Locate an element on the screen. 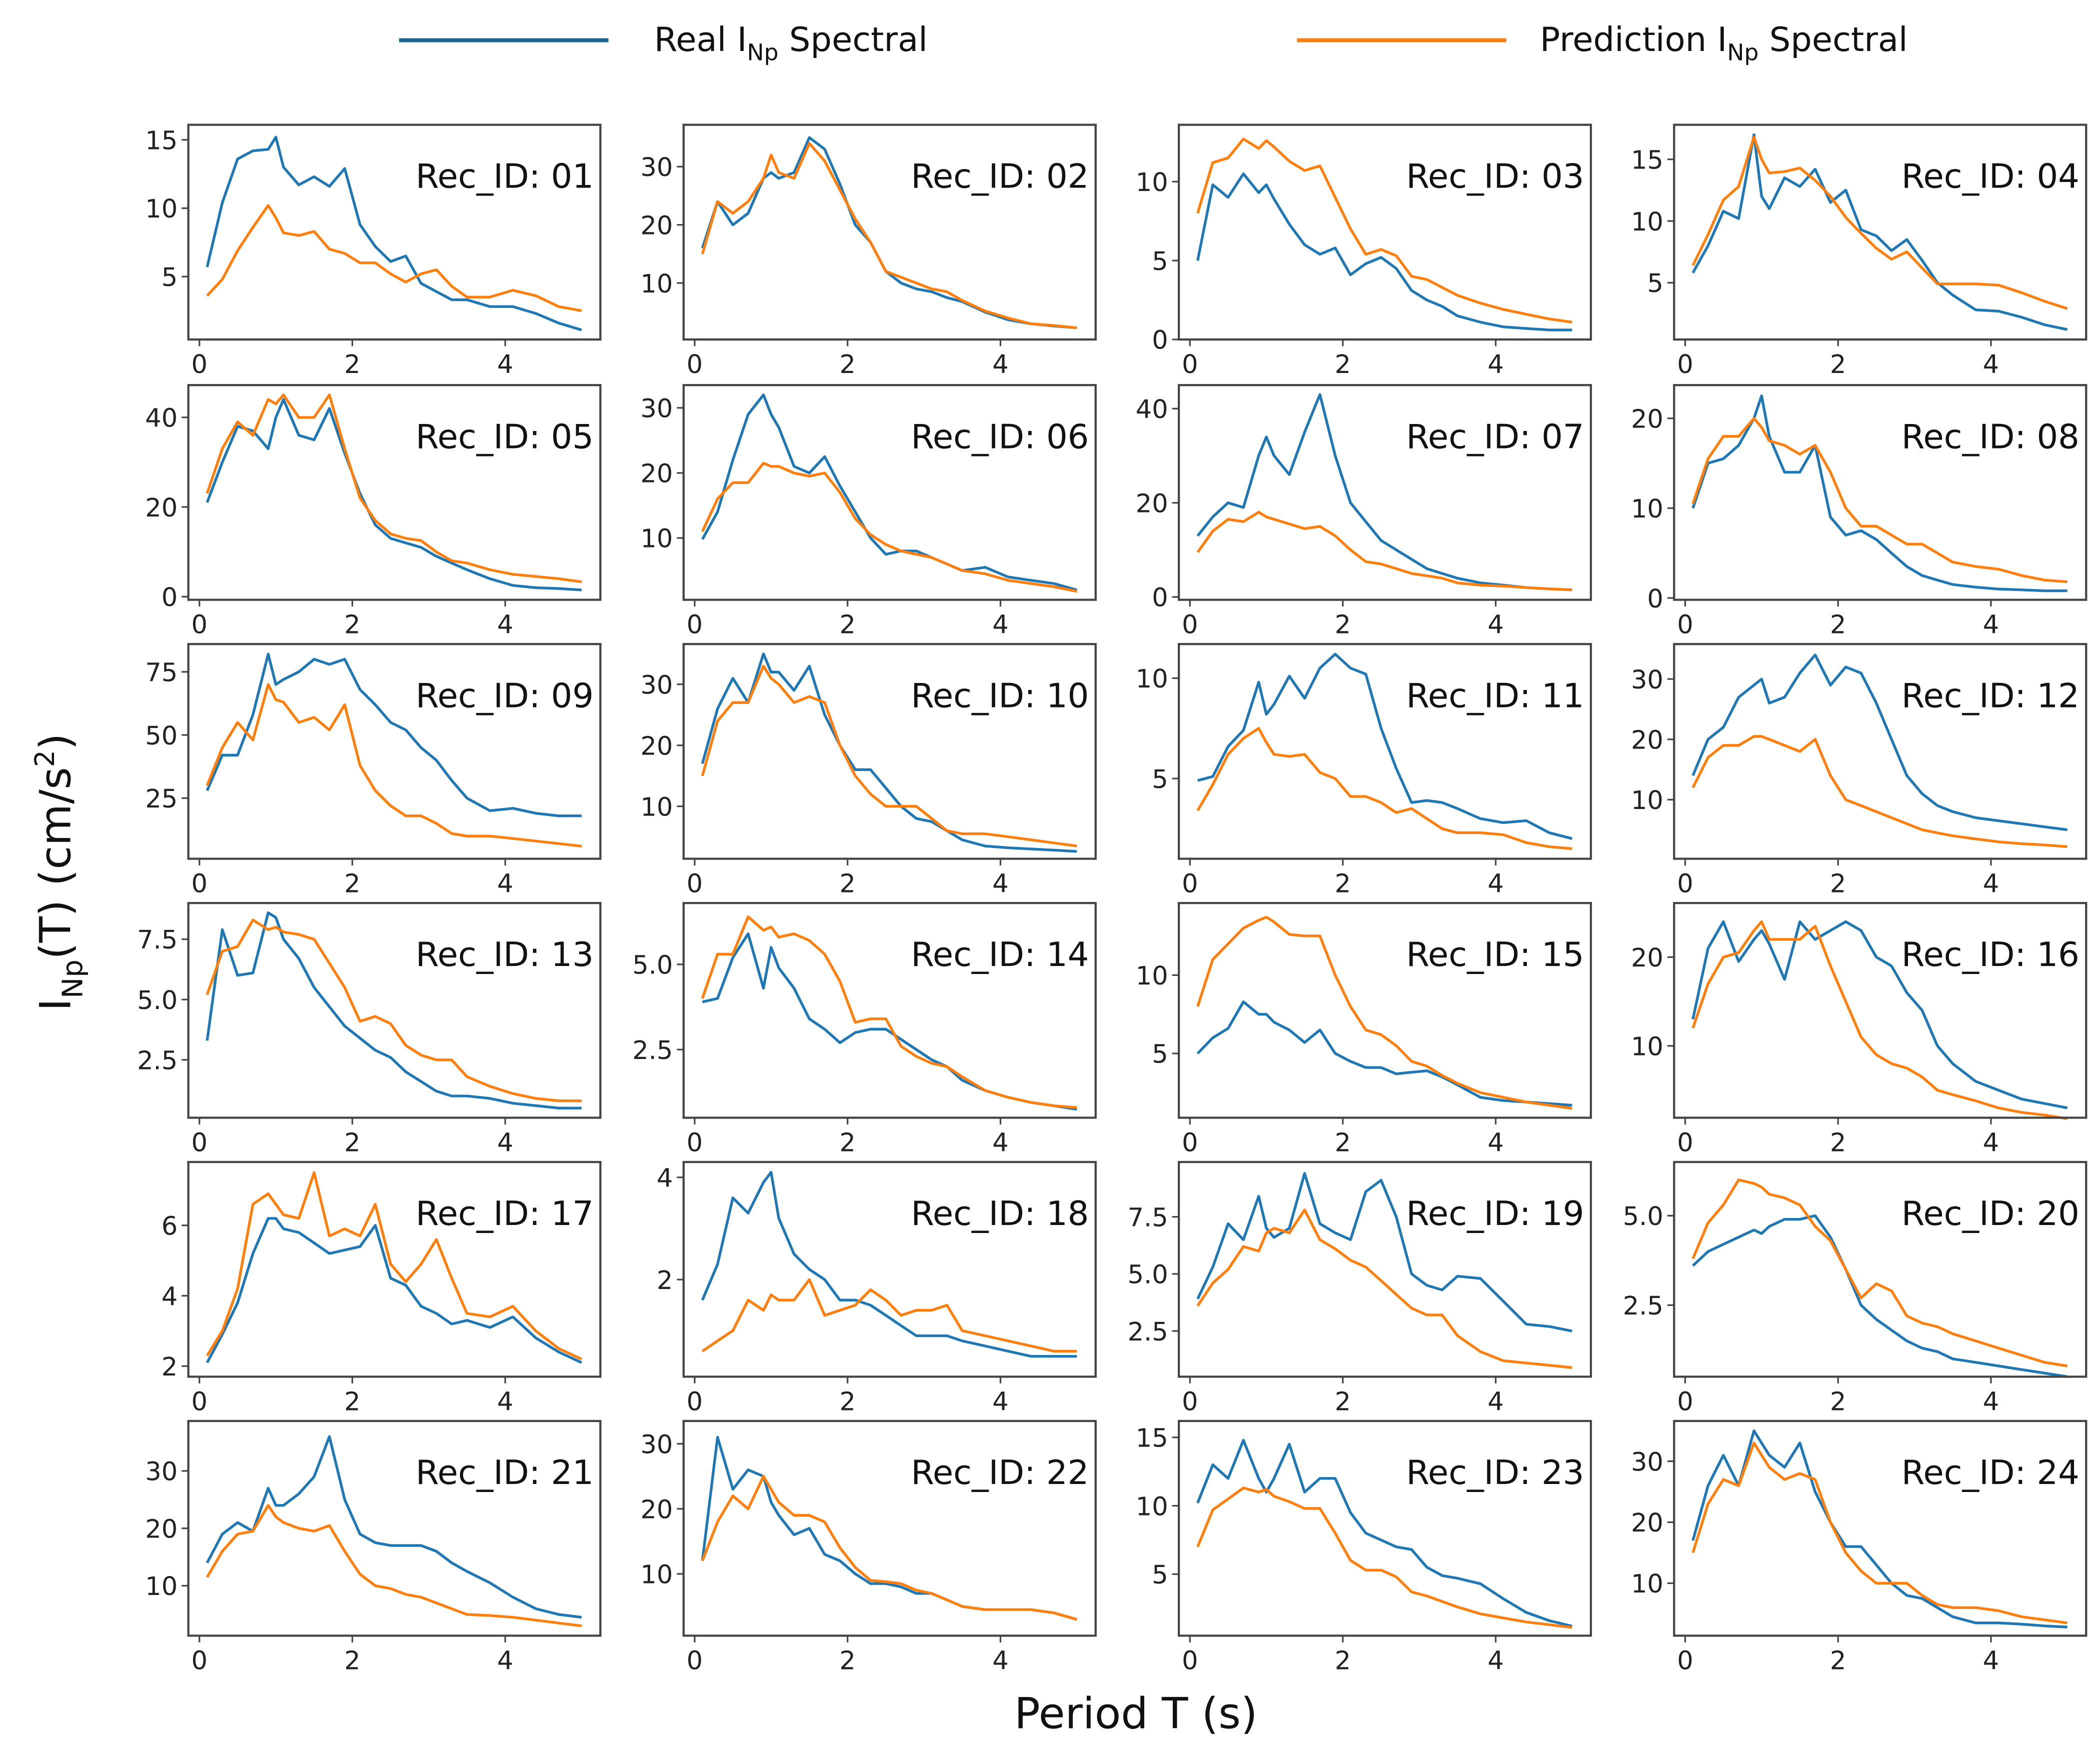  subplot-title: Rec_ID: 02 is located at coordinates (1000, 176).